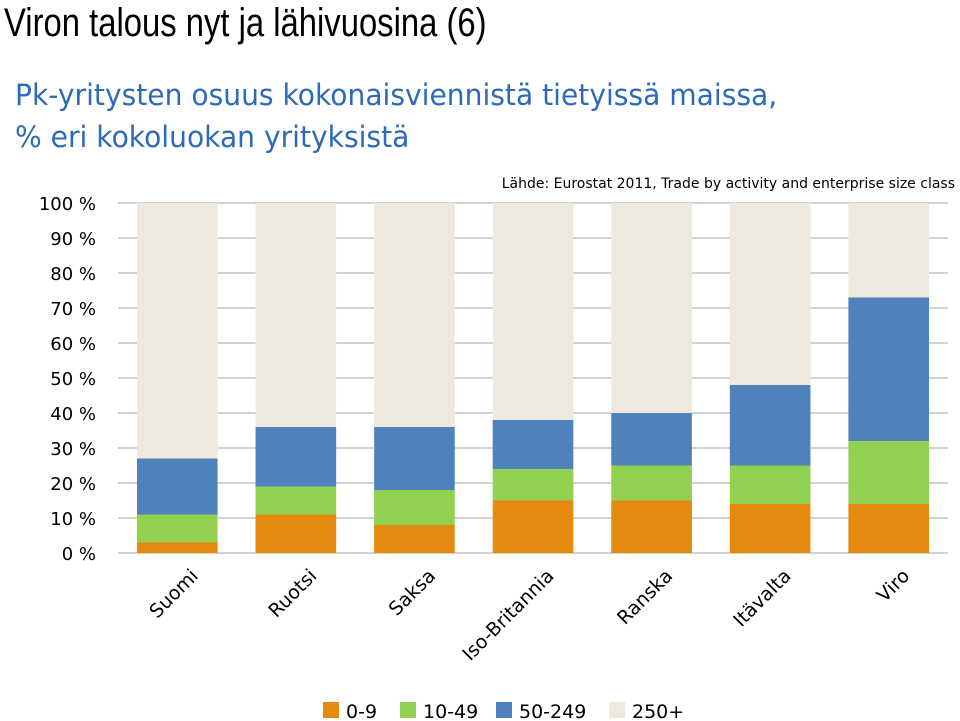 The width and height of the screenshot is (960, 721). Describe the element at coordinates (212, 137) in the screenshot. I see `chart-title-line-2: % eri kokoluokan yrityksistä` at that location.